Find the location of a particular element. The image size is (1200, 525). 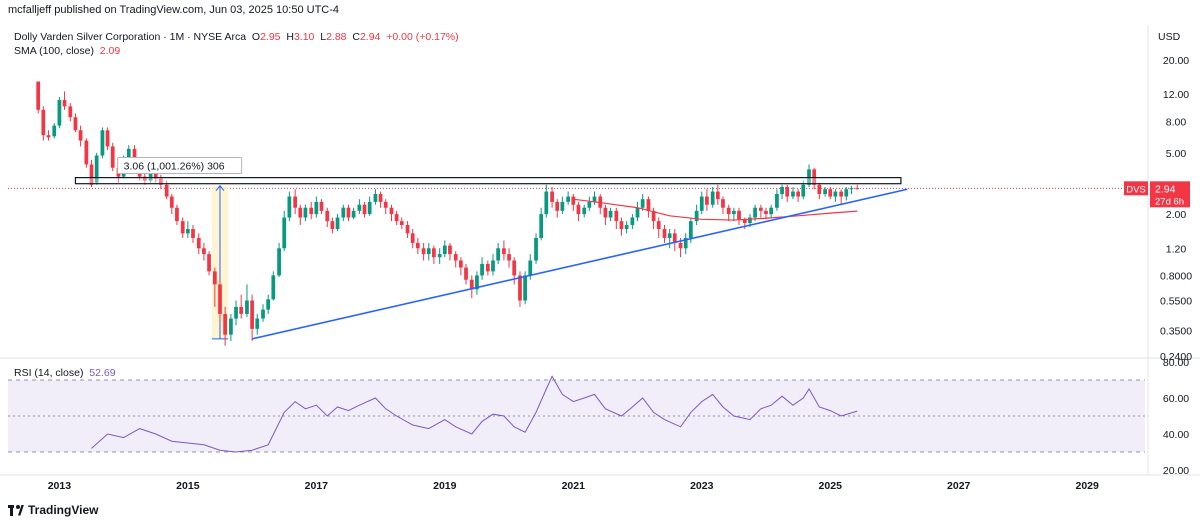

sma-legend: SMA (100, close) 2.09 is located at coordinates (67, 51).